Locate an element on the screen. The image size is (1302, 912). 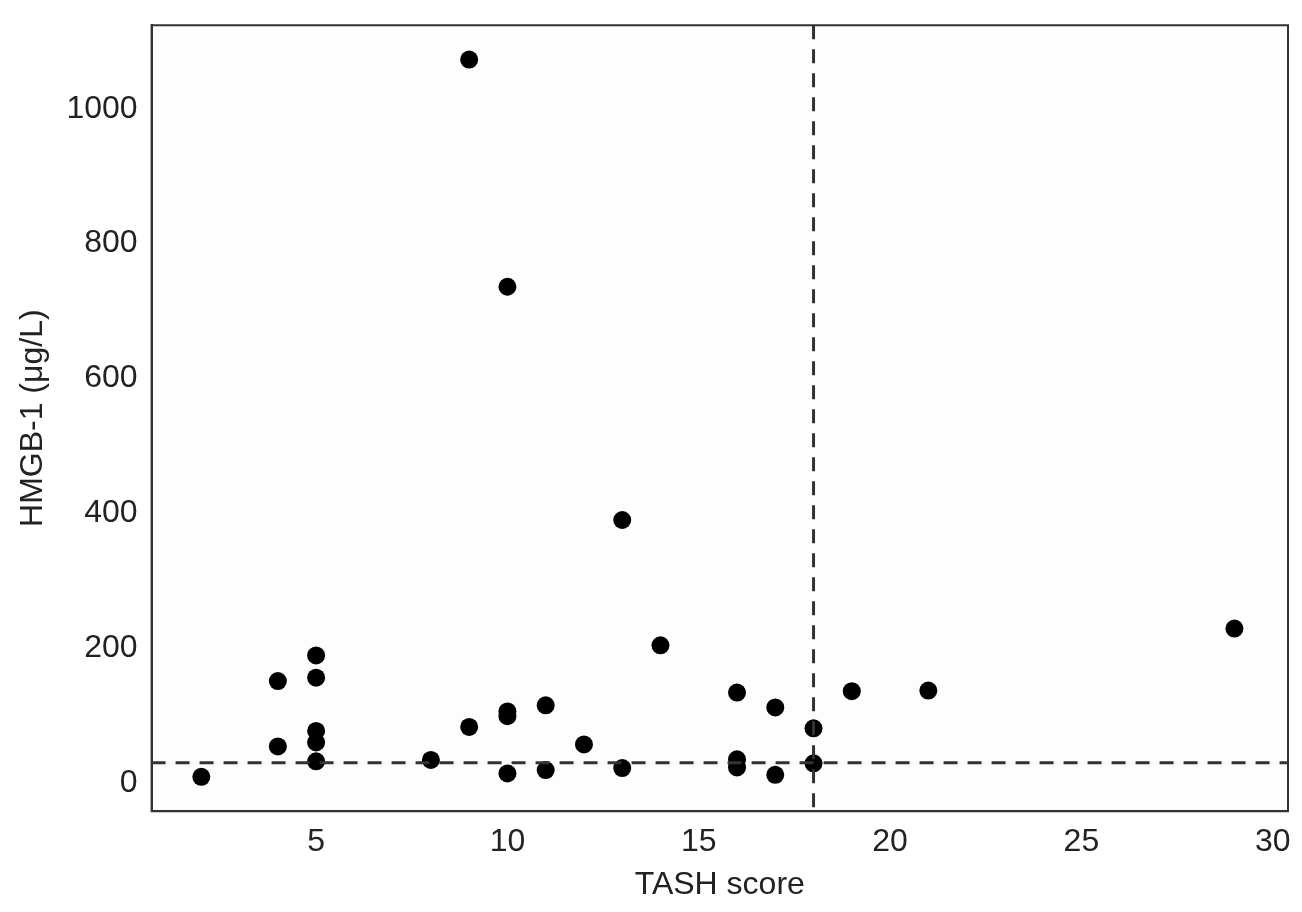
x-tick-label: 10 is located at coordinates (507, 840).